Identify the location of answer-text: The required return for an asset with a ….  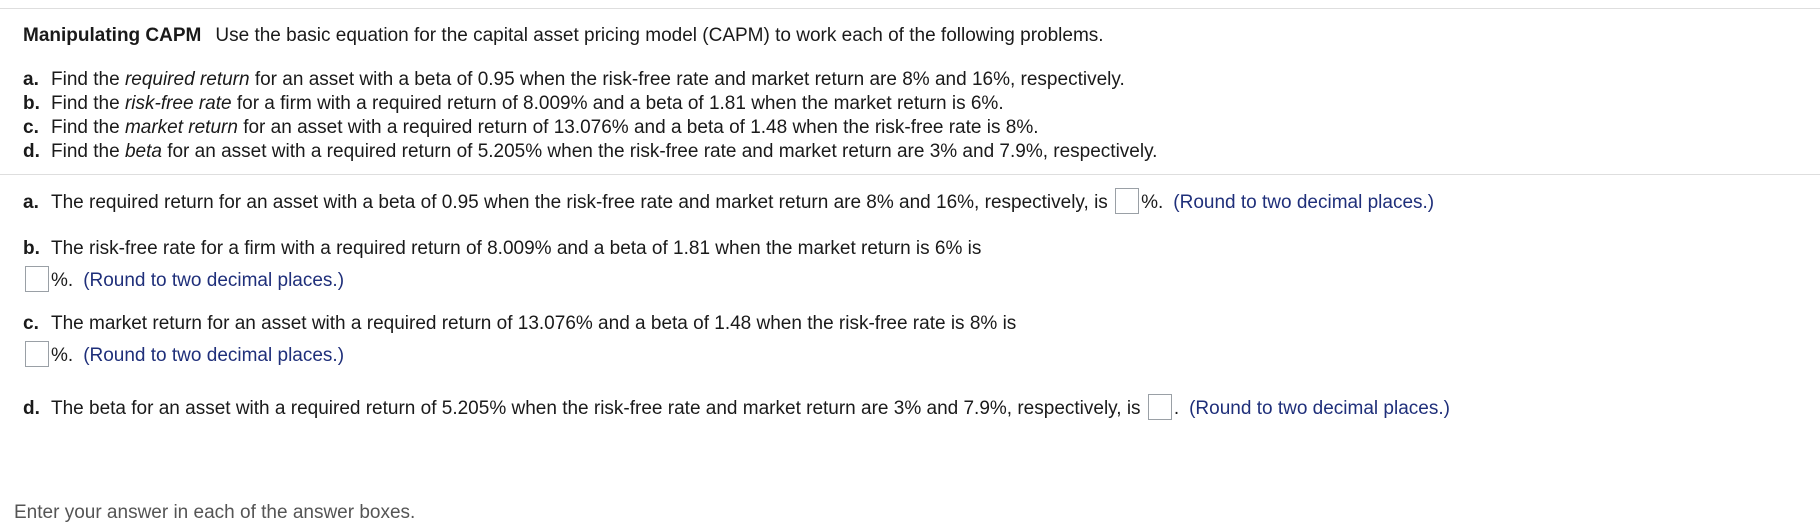
(579, 202).